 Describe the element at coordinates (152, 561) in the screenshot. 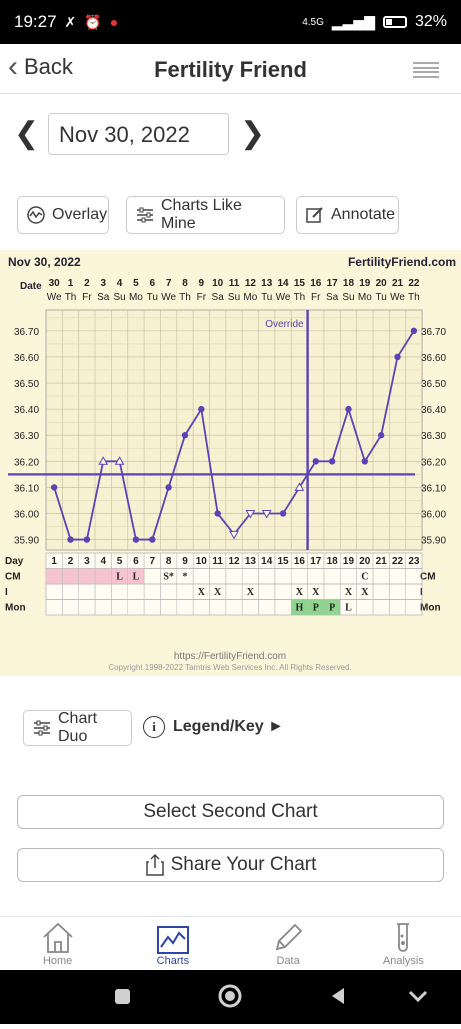

I see `cycle-day-label: 7` at that location.